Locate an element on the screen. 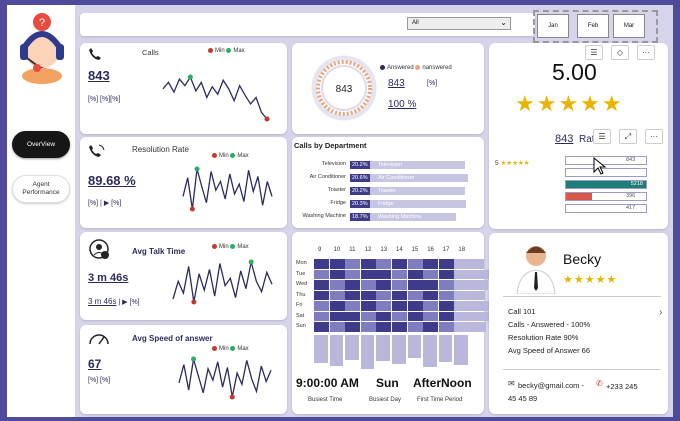  more-options-button: ··· is located at coordinates (646, 52).